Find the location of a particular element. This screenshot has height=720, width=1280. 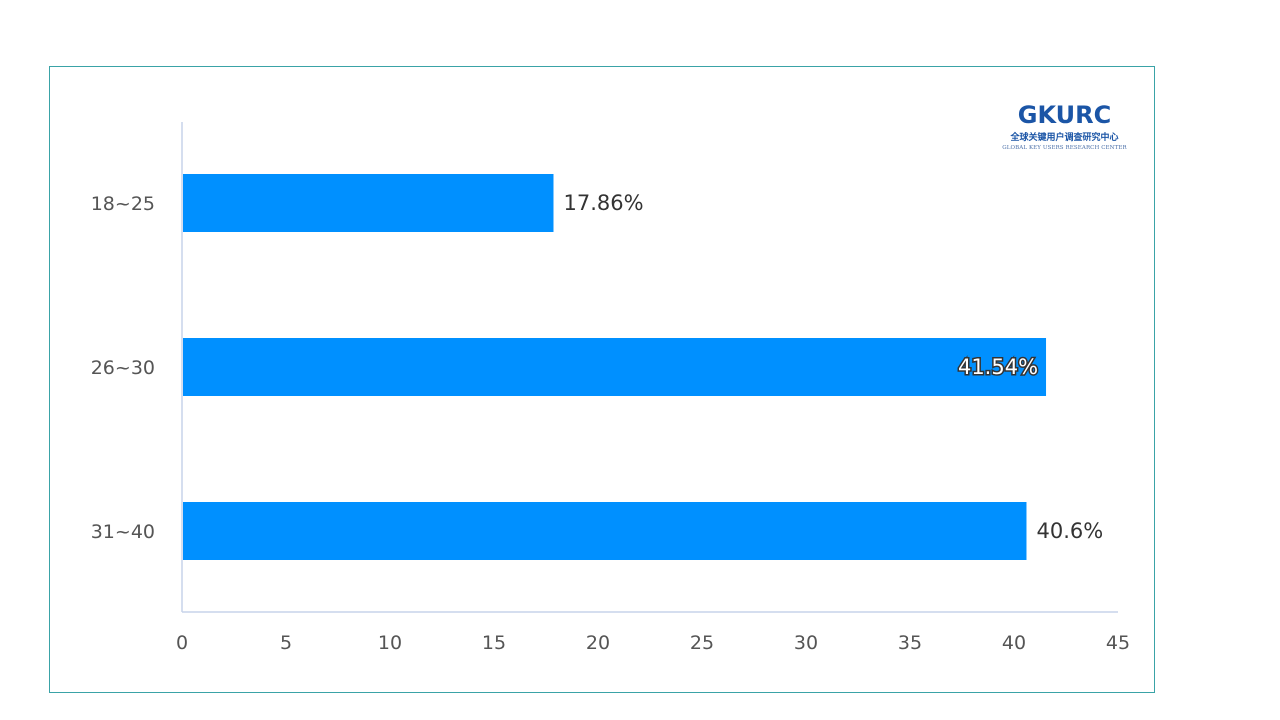

category-label: 18~25 is located at coordinates (123, 204).